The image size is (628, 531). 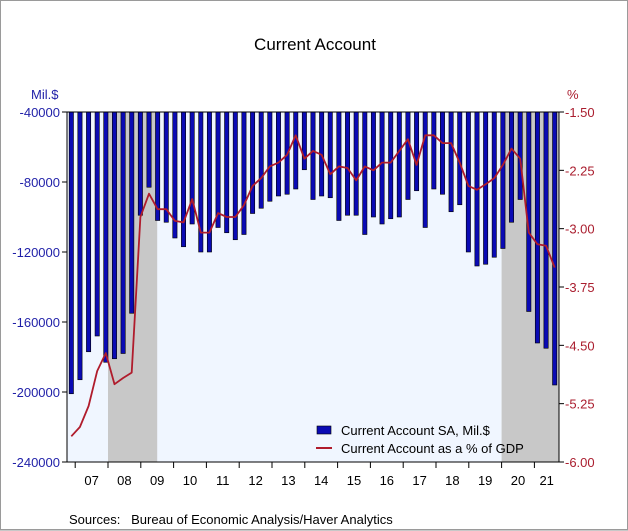 I want to click on x-tick-label-14: 14, so click(x=321, y=480).